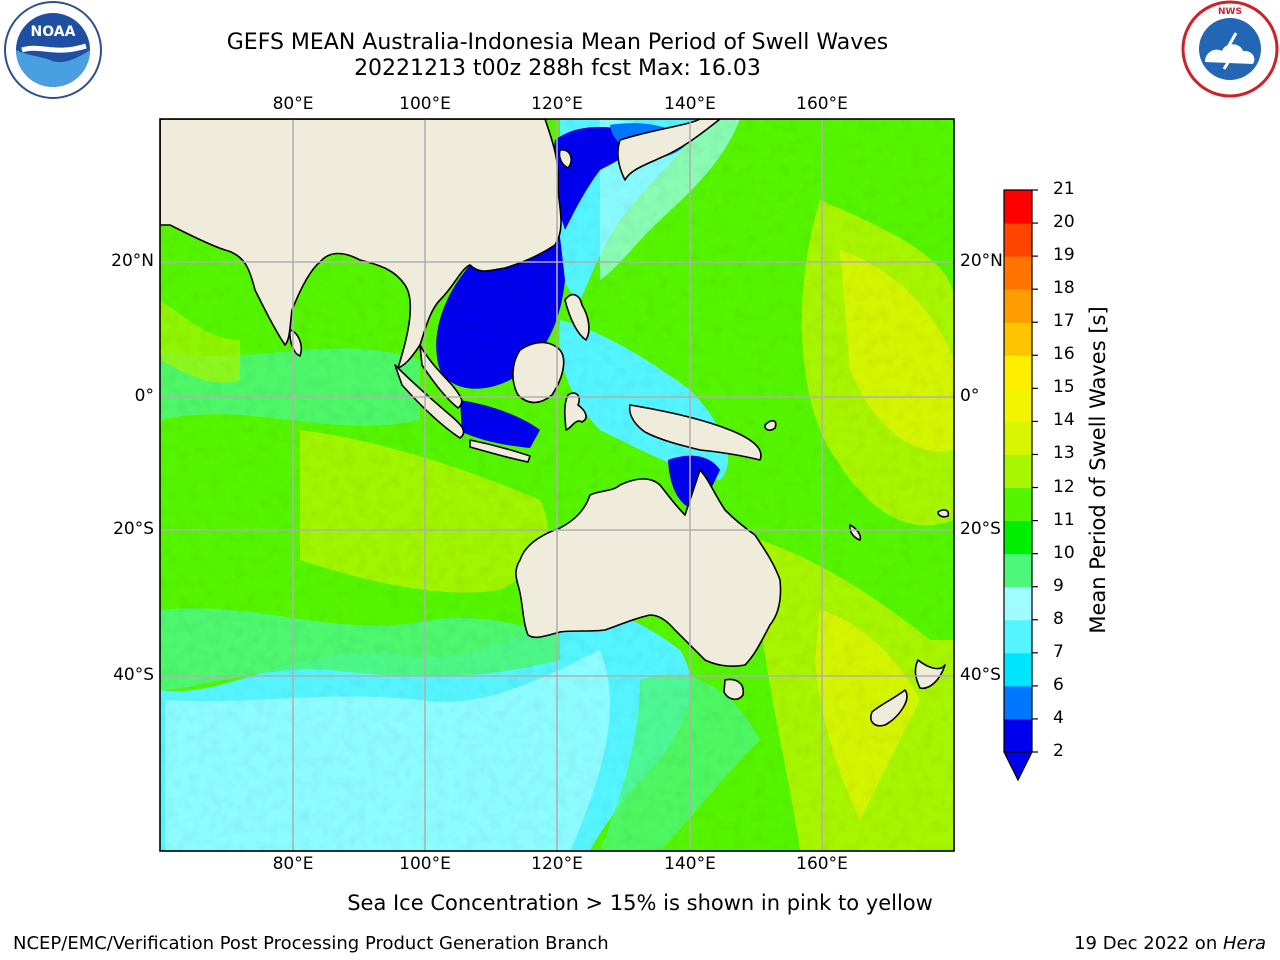 The height and width of the screenshot is (960, 1280). I want to click on svg-text: NWS, so click(1230, 12).